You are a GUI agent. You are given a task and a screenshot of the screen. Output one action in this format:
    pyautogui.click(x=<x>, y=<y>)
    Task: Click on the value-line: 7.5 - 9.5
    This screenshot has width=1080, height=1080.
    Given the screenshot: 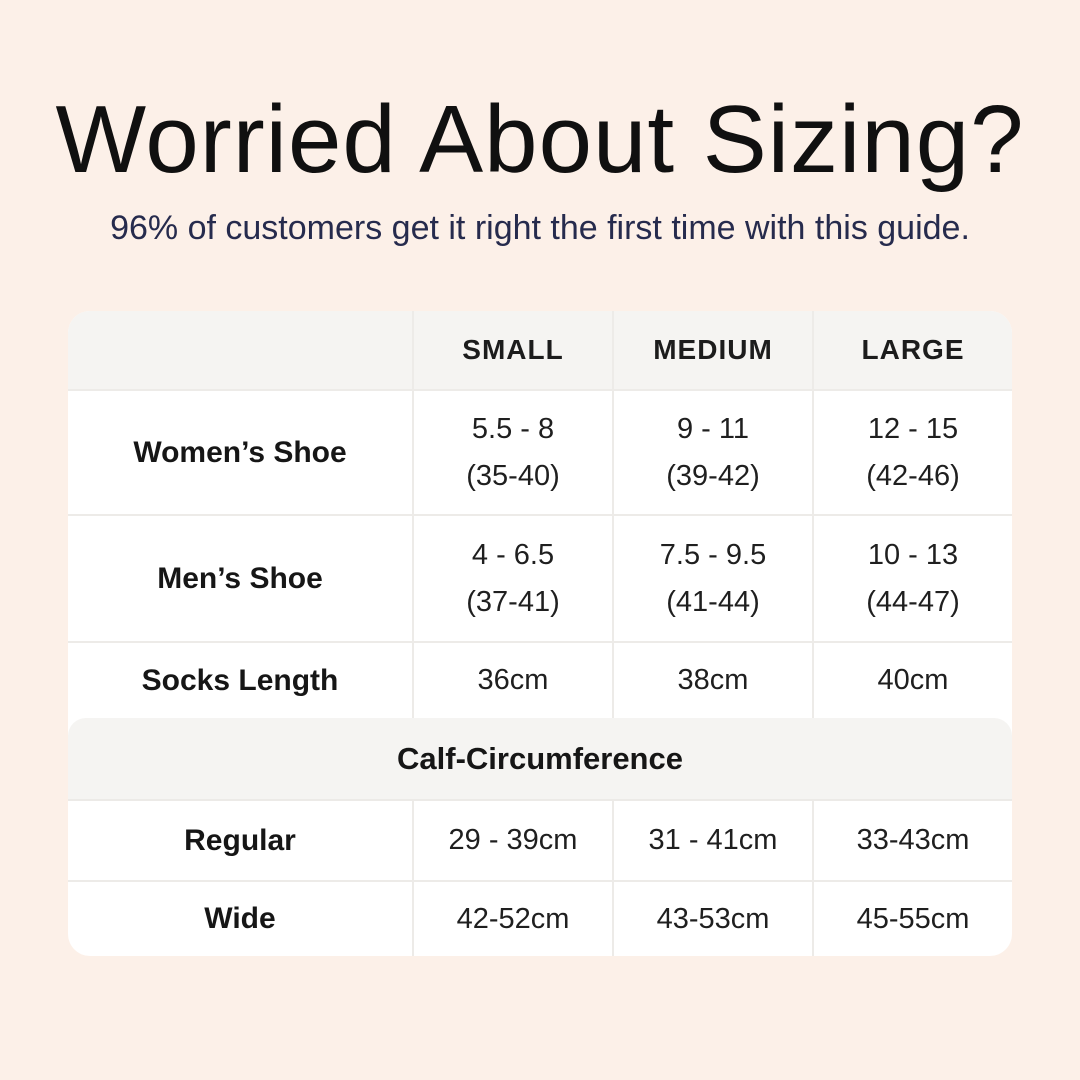 What is the action you would take?
    pyautogui.click(x=713, y=554)
    